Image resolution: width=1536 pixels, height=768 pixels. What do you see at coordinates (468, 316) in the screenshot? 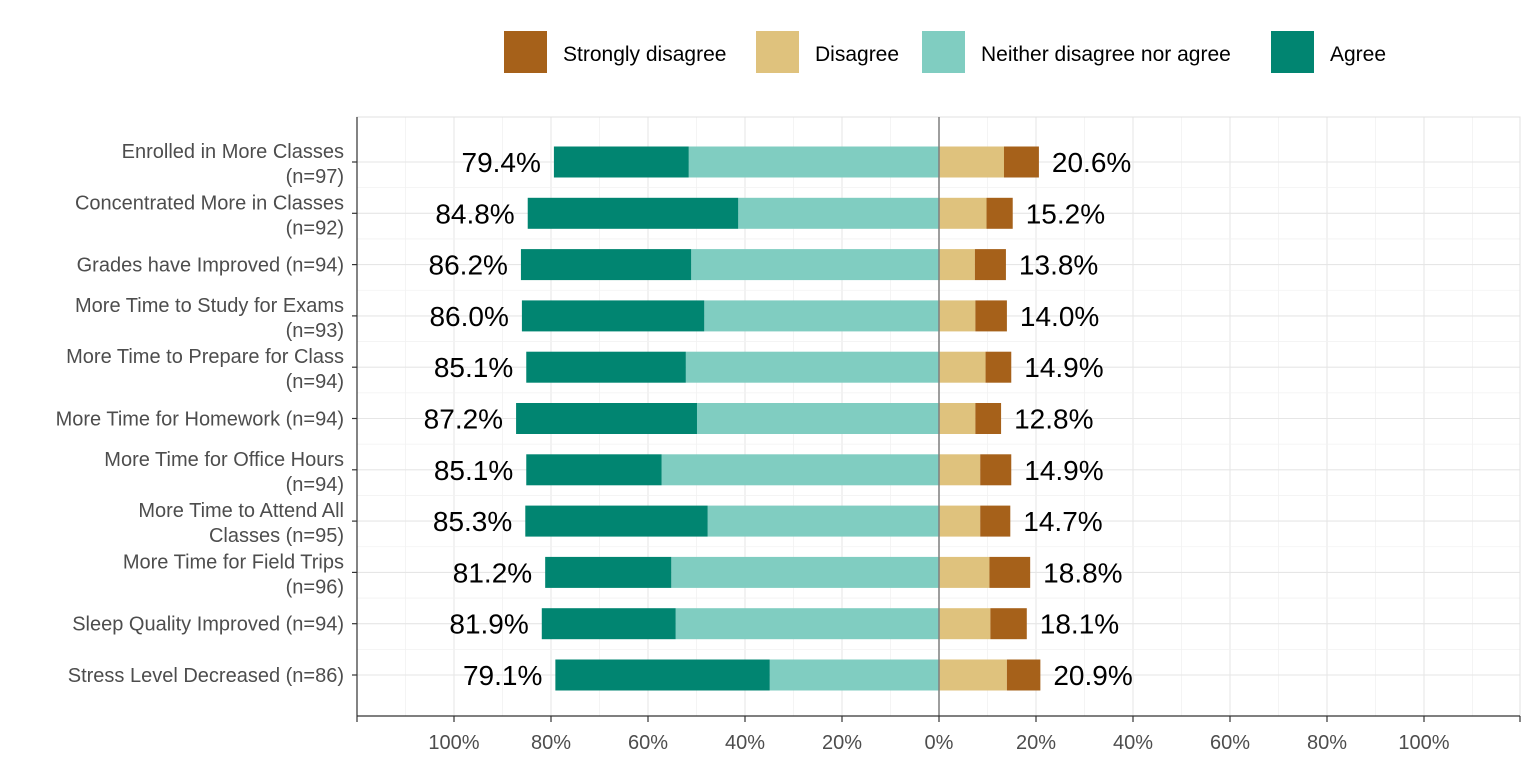
I see `left-percent-label: 86.0%` at bounding box center [468, 316].